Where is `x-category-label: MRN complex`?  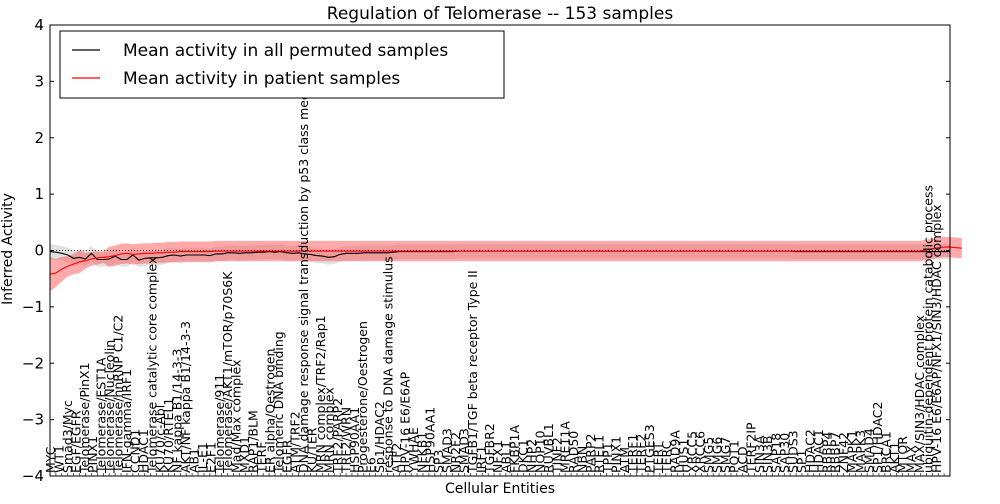
x-category-label: MRN complex is located at coordinates (329, 430).